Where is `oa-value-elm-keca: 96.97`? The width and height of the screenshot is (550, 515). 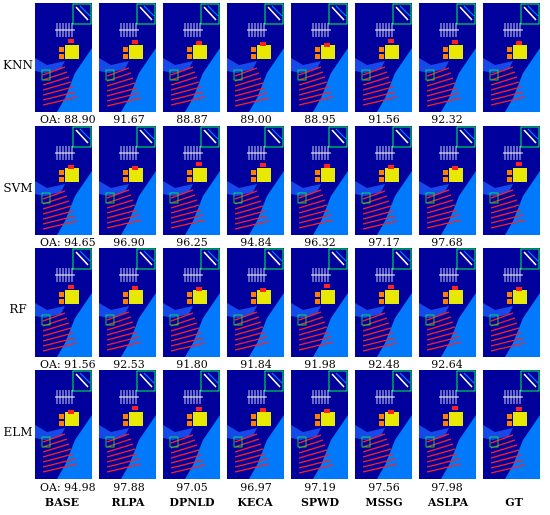
oa-value-elm-keca: 96.97 is located at coordinates (256, 487).